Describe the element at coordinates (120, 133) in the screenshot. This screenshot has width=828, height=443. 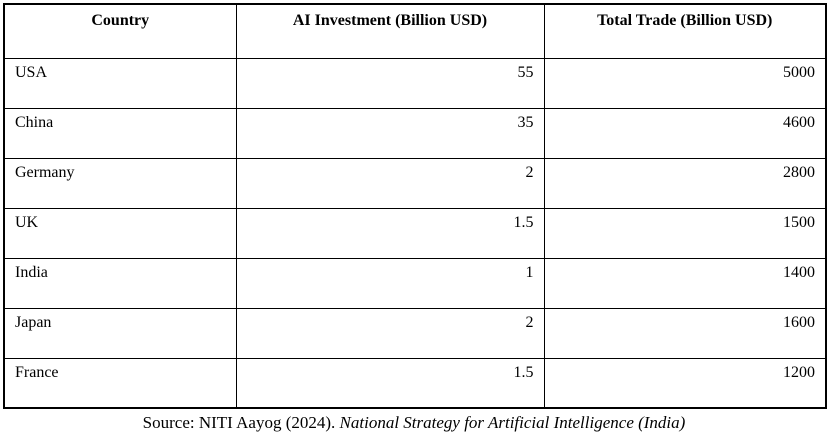
I see `country-cell: China` at that location.